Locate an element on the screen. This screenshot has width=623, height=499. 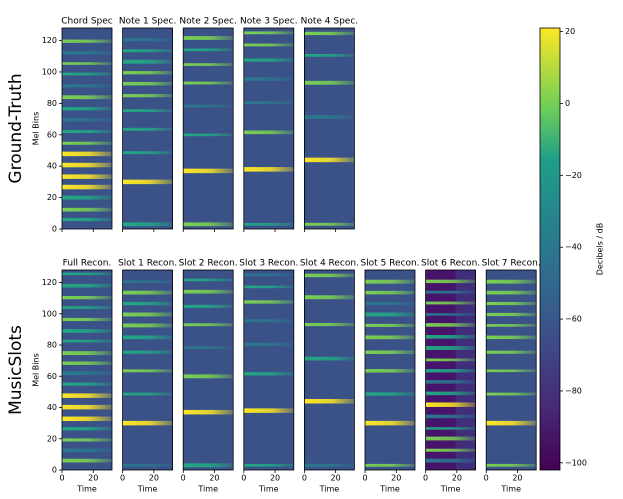
colorbar-tick-label: −60 is located at coordinates (573, 319).